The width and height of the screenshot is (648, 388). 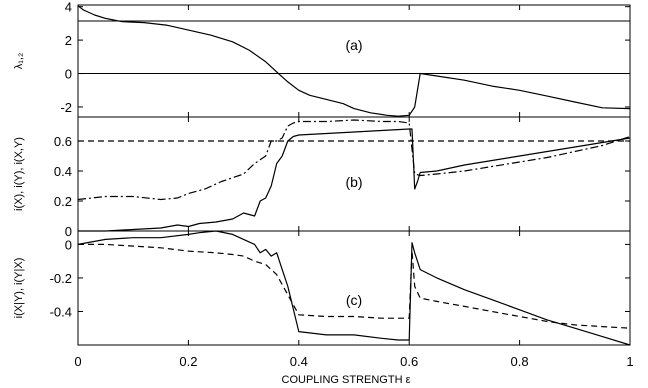 I want to click on panel-a-ytick-label: 2, so click(x=68, y=40).